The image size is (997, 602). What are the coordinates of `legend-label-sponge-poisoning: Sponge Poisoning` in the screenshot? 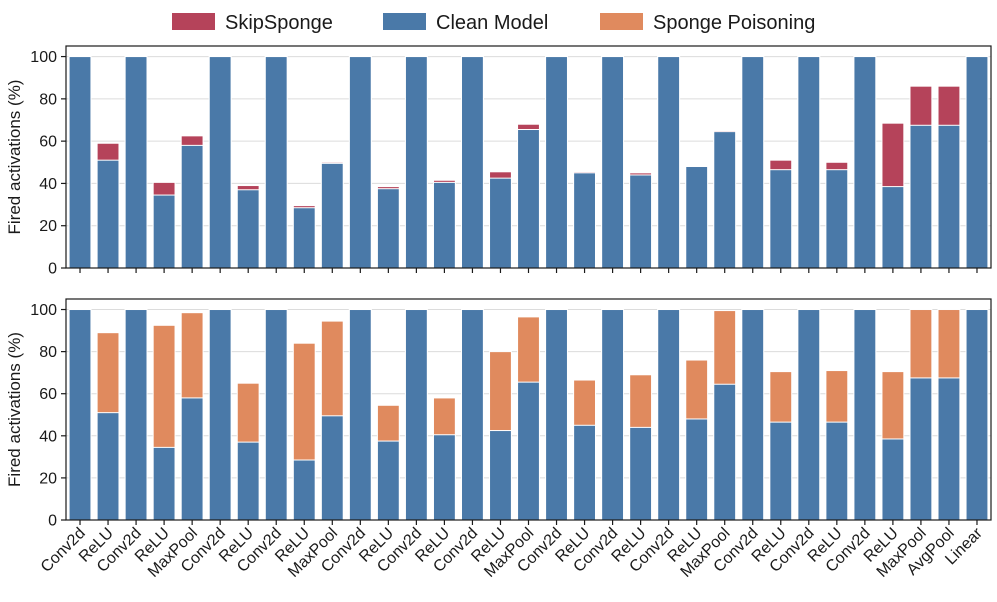 It's located at (734, 23).